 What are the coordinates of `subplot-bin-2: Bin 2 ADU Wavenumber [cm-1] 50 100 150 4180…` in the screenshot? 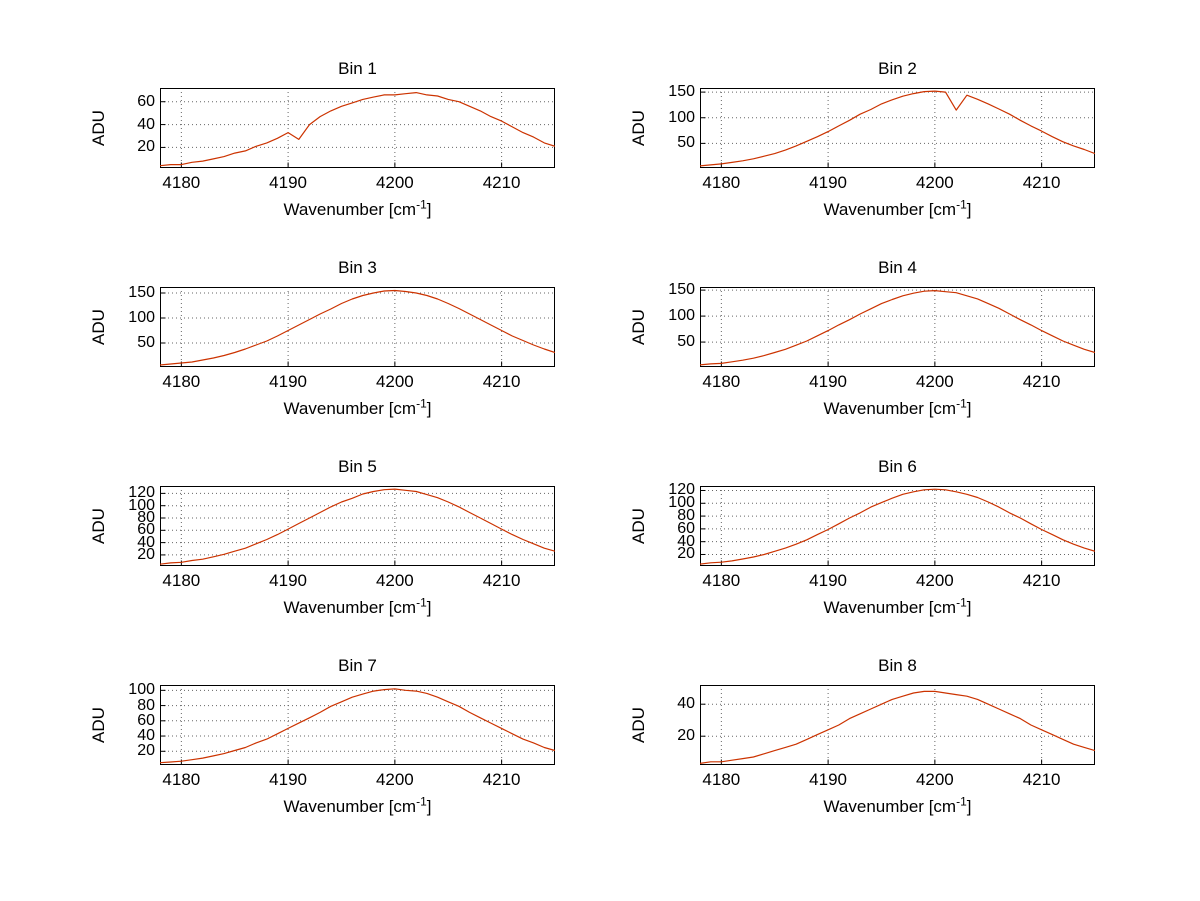 It's located at (875, 157).